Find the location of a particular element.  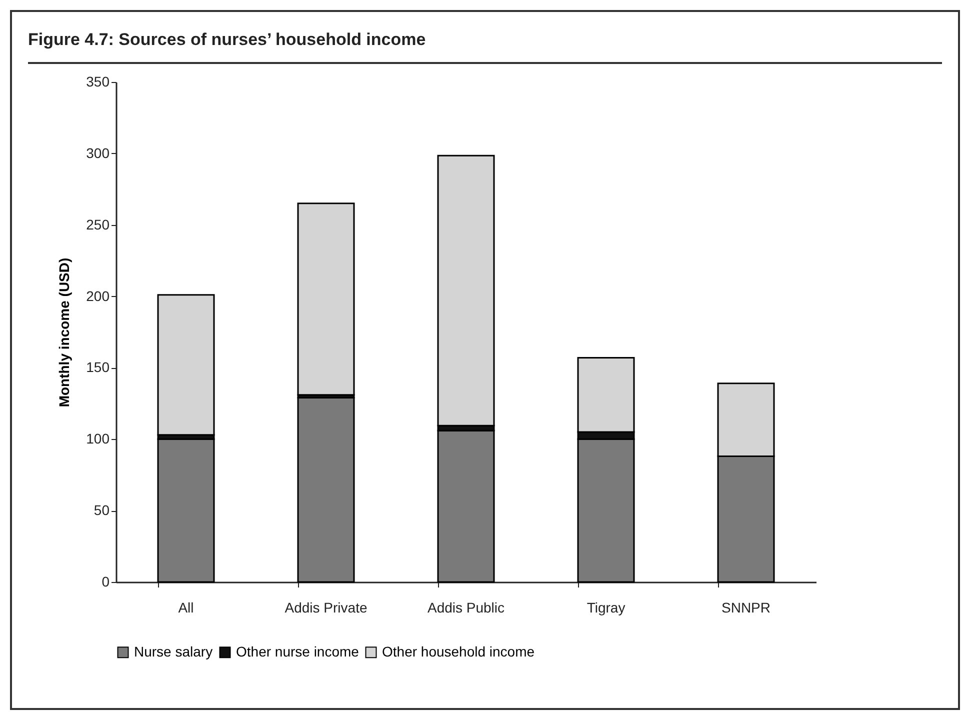

legend-label: Other household income is located at coordinates (458, 651).